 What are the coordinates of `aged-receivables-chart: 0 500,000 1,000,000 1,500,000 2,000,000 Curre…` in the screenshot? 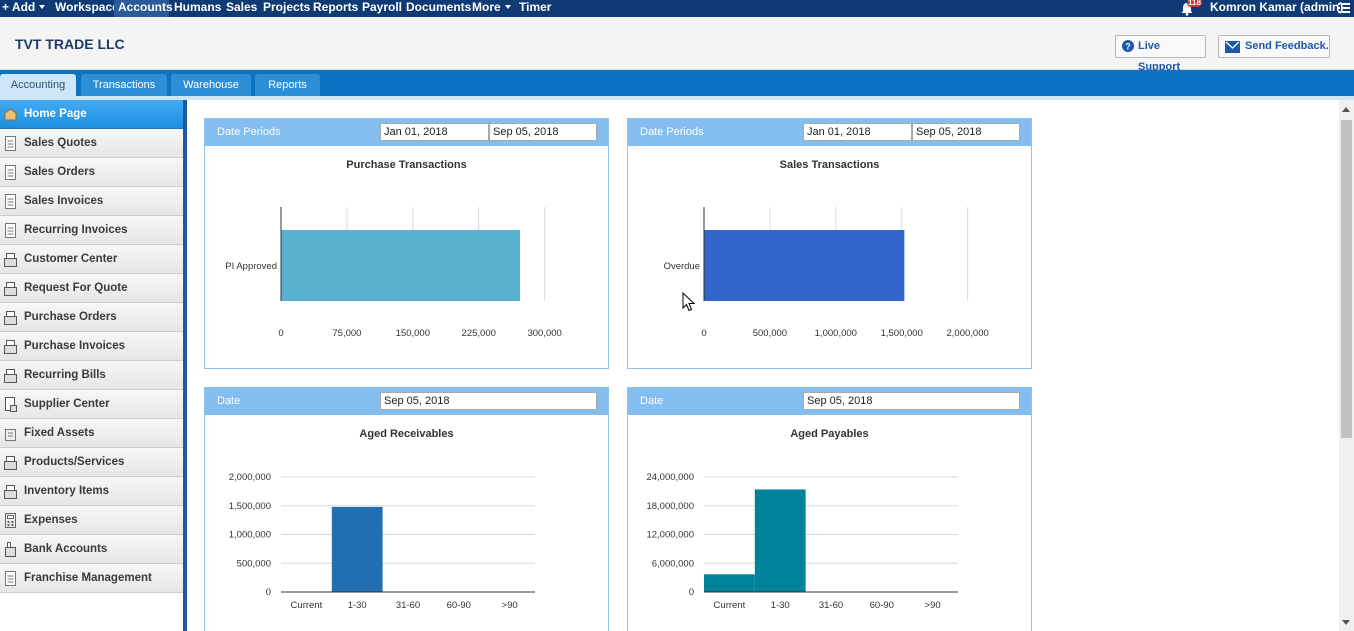 It's located at (382, 541).